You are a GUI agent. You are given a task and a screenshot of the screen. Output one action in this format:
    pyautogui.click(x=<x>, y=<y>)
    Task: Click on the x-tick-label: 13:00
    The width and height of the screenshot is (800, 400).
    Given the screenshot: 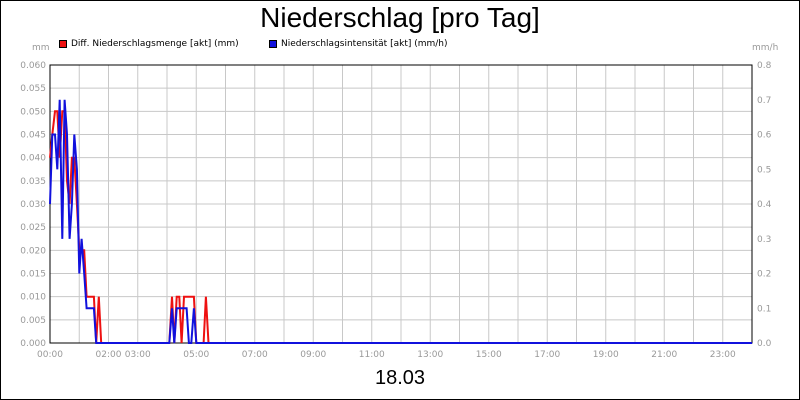 What is the action you would take?
    pyautogui.click(x=430, y=355)
    